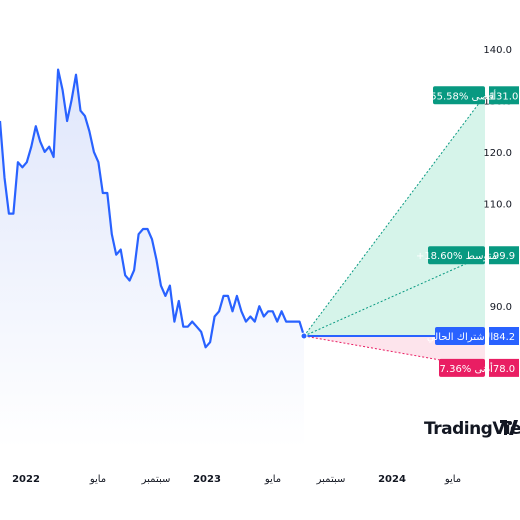  I want to click on low-label-box, so click(462, 367).